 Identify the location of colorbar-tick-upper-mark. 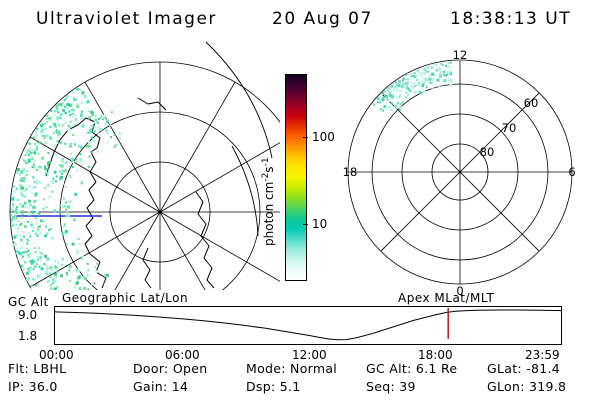
(305, 137).